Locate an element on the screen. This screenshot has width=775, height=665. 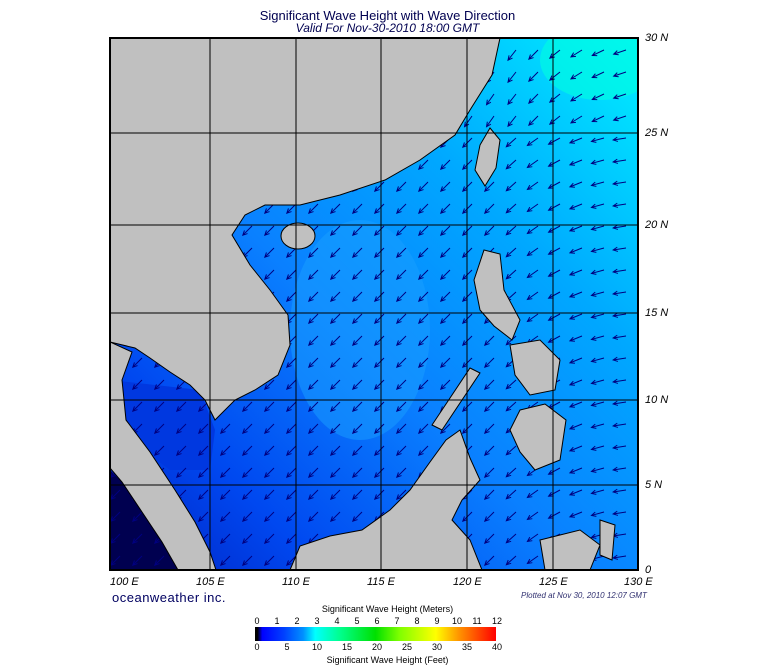
plotted-timestamp: Plotted at Nov 30, 2010 12:07 GMT is located at coordinates (584, 595).